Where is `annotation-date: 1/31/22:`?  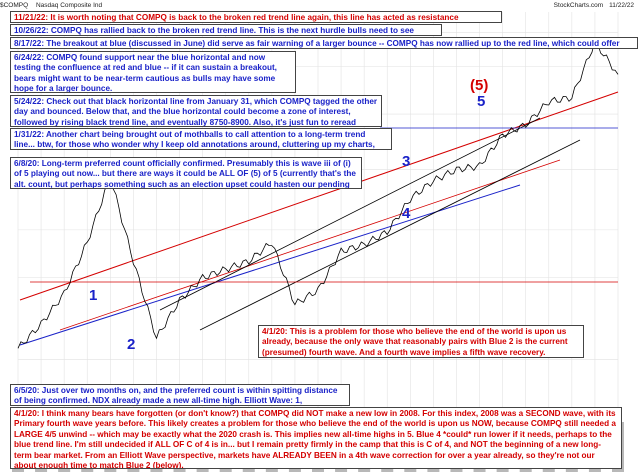
annotation-date: 1/31/22: is located at coordinates (29, 134).